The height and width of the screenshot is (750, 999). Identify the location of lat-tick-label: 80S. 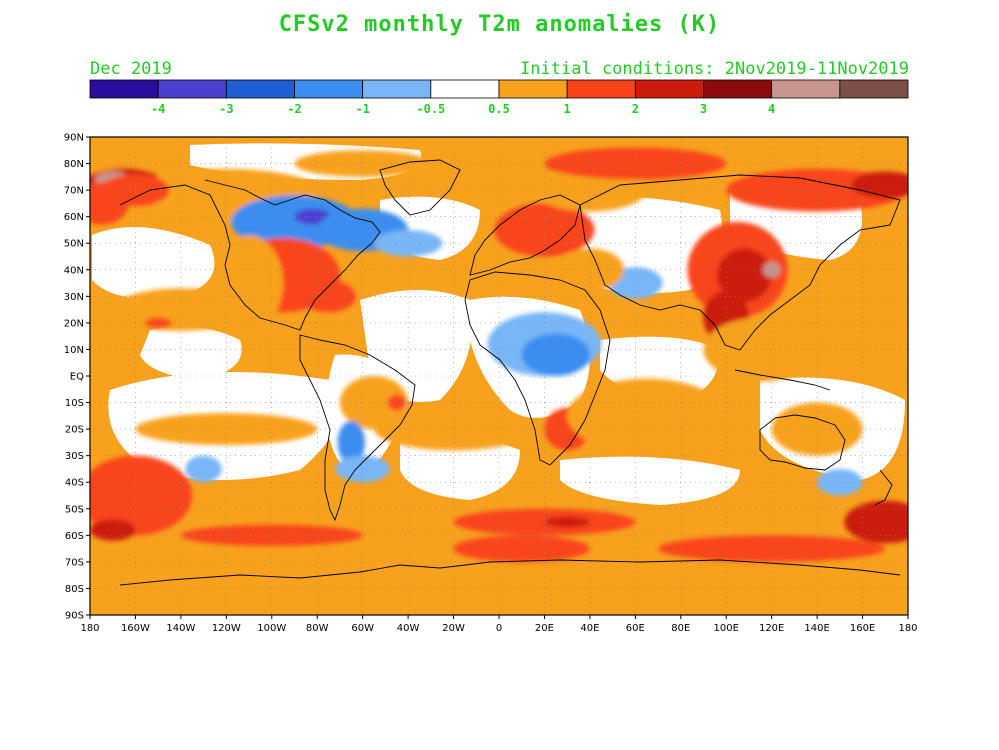
(74, 589).